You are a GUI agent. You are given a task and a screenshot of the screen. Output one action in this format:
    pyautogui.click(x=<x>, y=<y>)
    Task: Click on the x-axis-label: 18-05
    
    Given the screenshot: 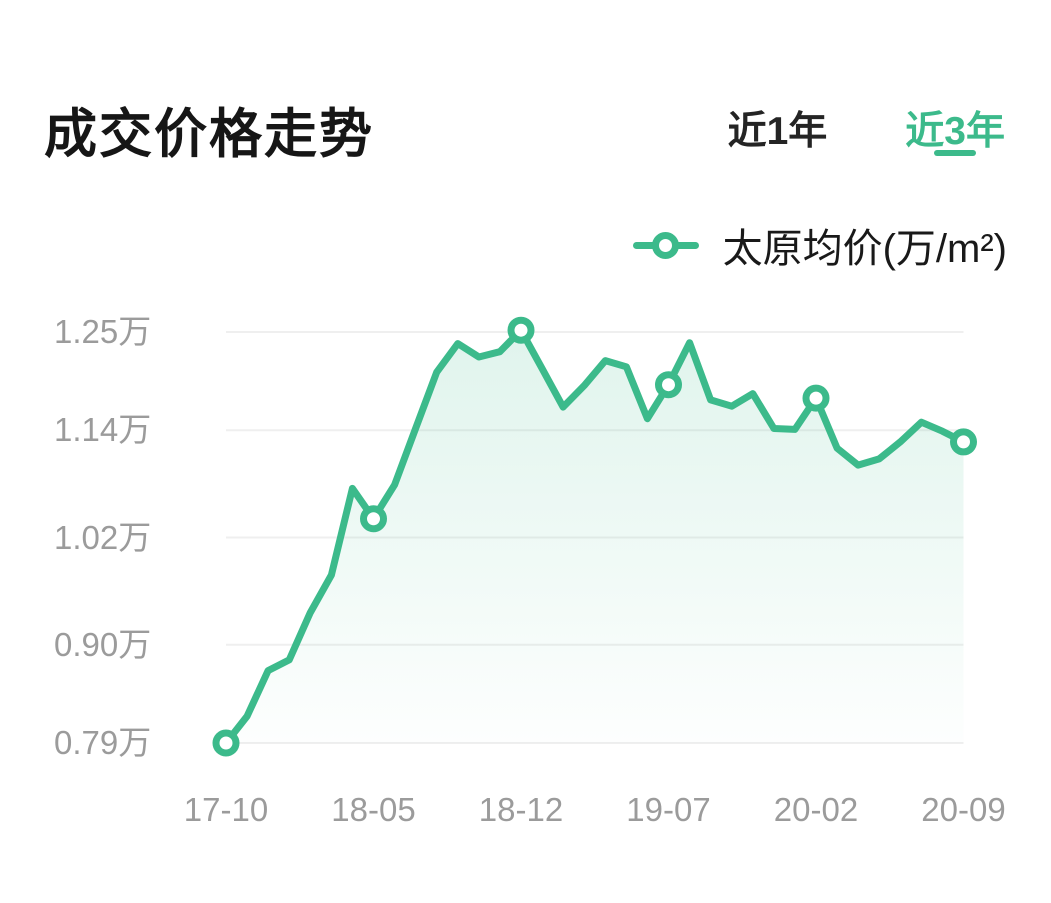 What is the action you would take?
    pyautogui.click(x=373, y=809)
    